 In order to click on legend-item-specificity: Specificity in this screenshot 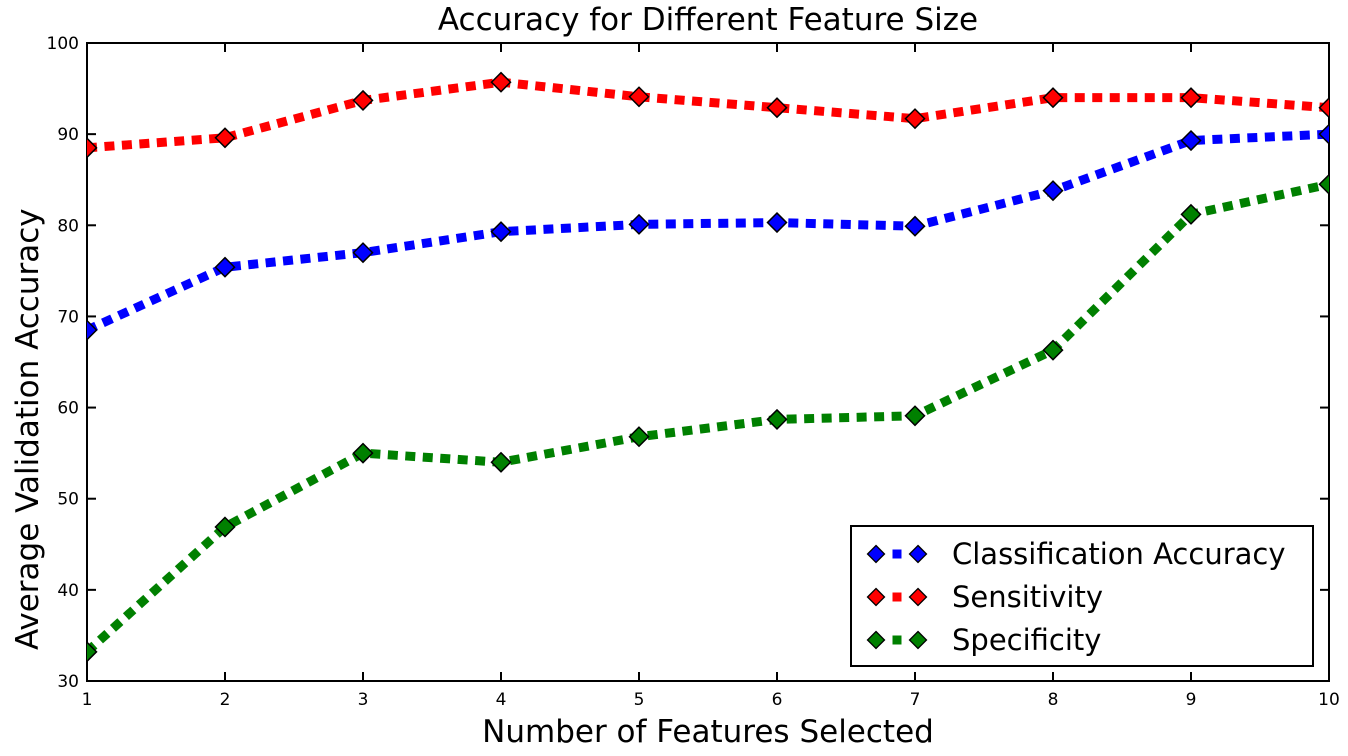, I will do `click(1088, 639)`.